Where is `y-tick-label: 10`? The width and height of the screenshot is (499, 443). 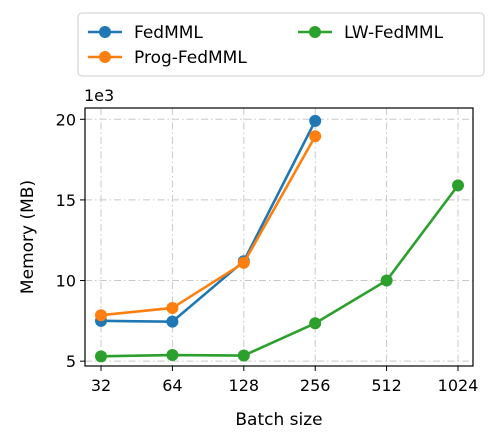 y-tick-label: 10 is located at coordinates (66, 281).